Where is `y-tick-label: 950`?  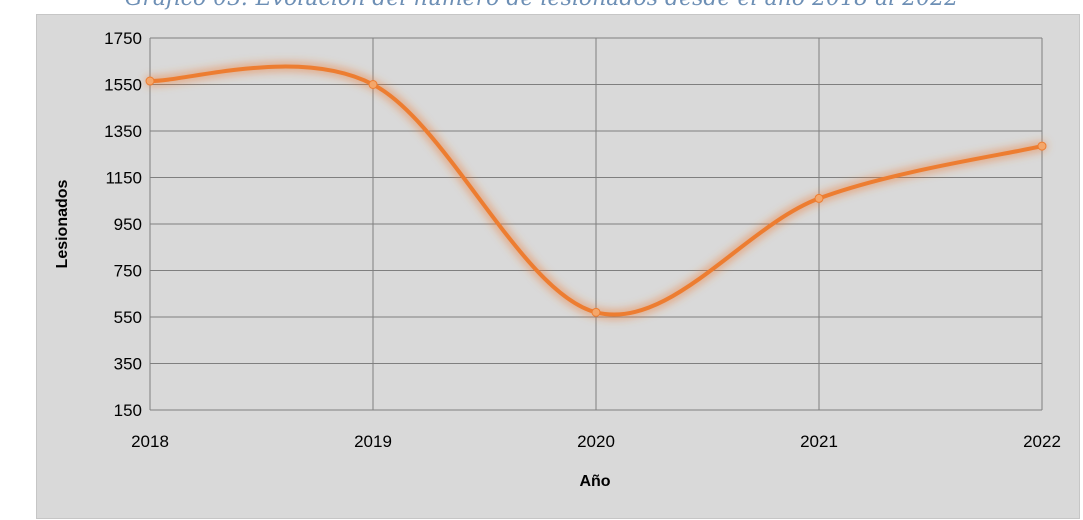
y-tick-label: 950 is located at coordinates (128, 224).